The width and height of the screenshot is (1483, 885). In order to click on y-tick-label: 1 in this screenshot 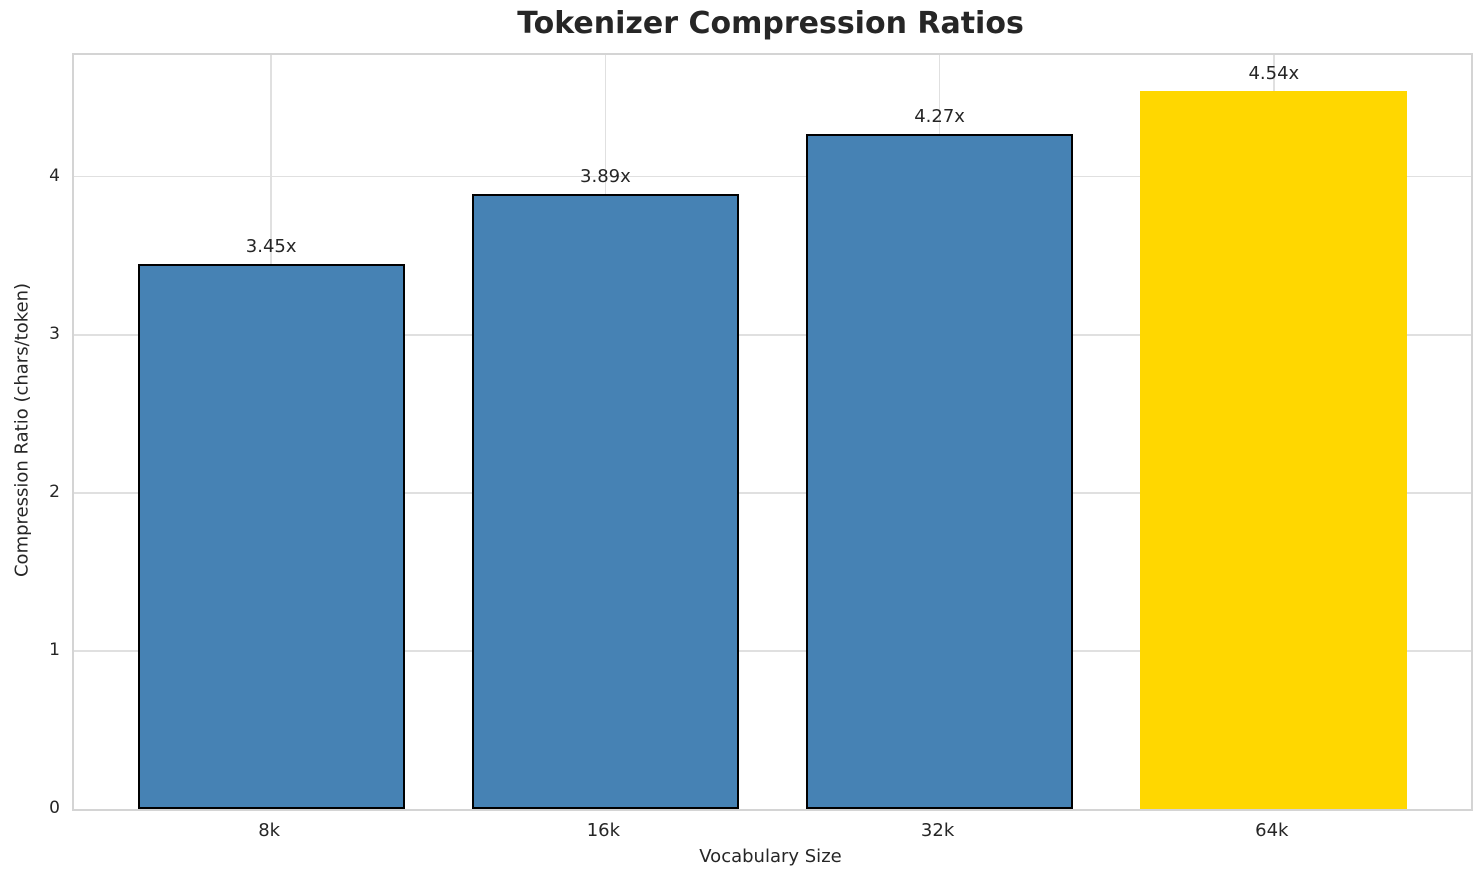, I will do `click(54, 649)`.